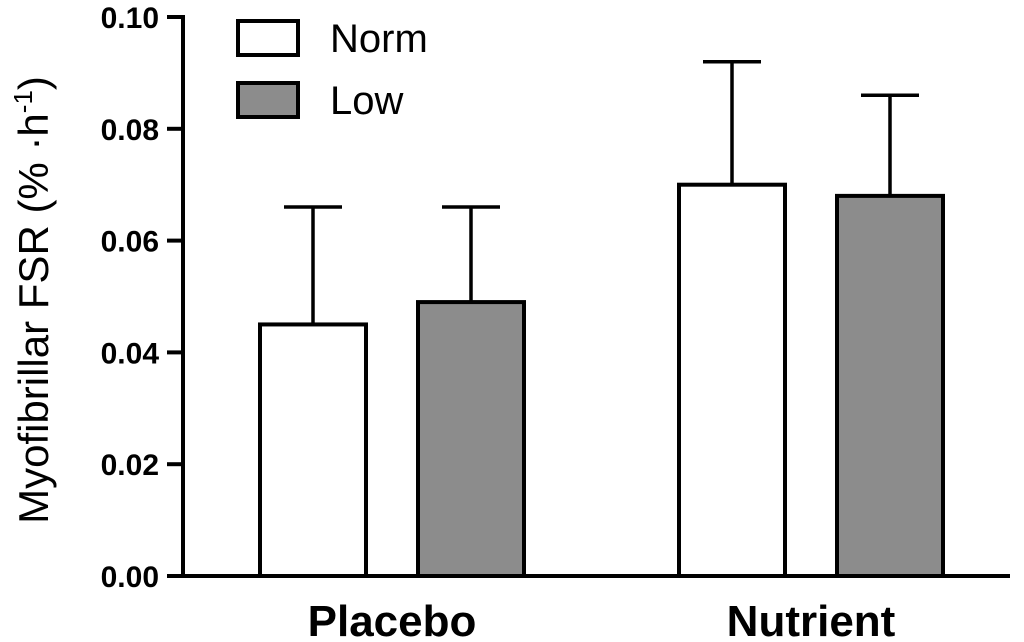  What do you see at coordinates (130, 577) in the screenshot?
I see `y-tick-label-0: 0.00` at bounding box center [130, 577].